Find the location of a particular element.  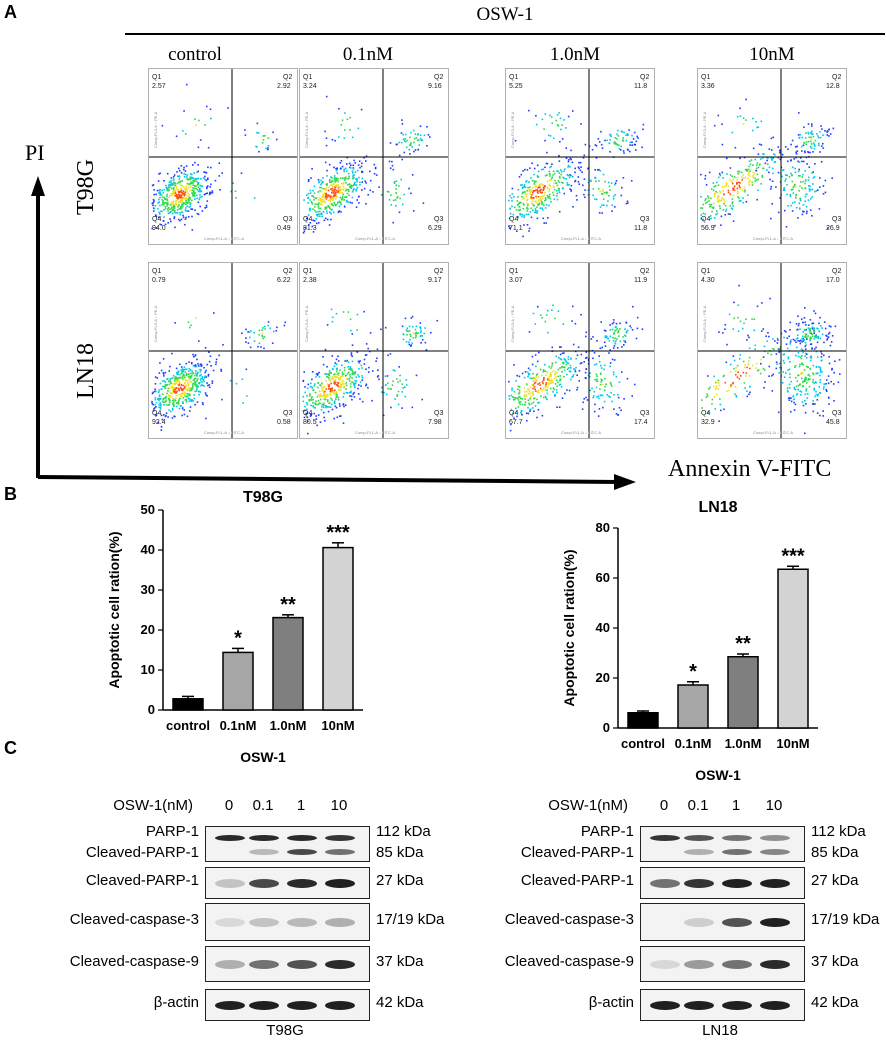

quadrant-value-q1: 3.07 is located at coordinates (516, 280).